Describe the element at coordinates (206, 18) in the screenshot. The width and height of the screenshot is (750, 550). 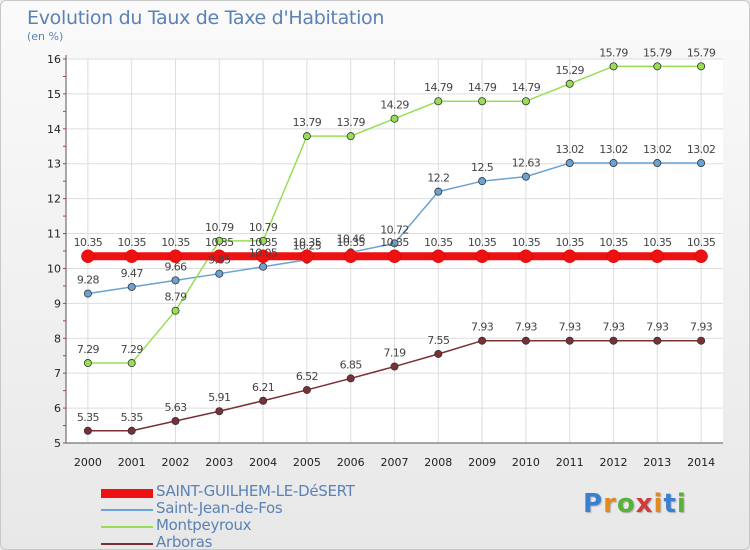
I see `chart-title: Evolution du Taux de Taxe d'Habitation` at that location.